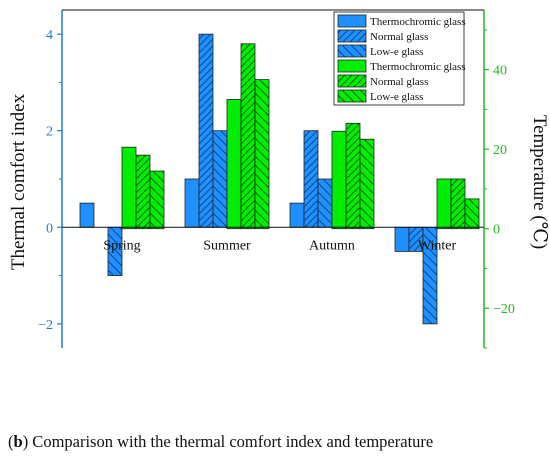  Describe the element at coordinates (227, 245) in the screenshot. I see `category-label-summer: Summer` at that location.